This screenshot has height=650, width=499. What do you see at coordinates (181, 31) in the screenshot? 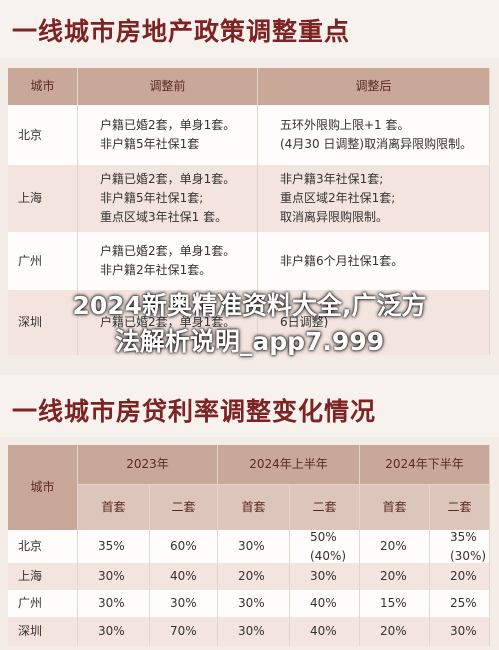
I see `title: 一线城市房地产政策调整重点` at bounding box center [181, 31].